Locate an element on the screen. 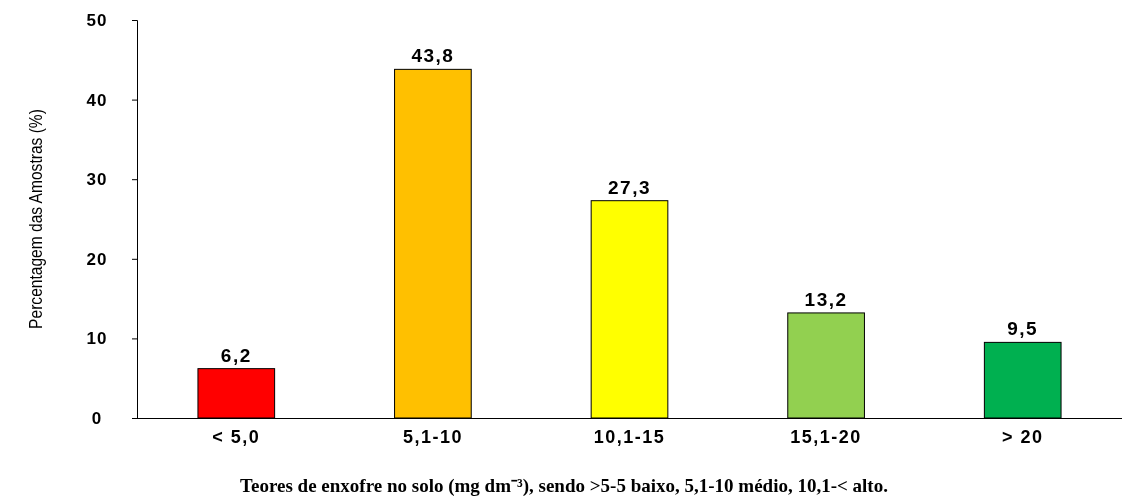 The width and height of the screenshot is (1129, 504). data-label: 27,3 is located at coordinates (629, 187).